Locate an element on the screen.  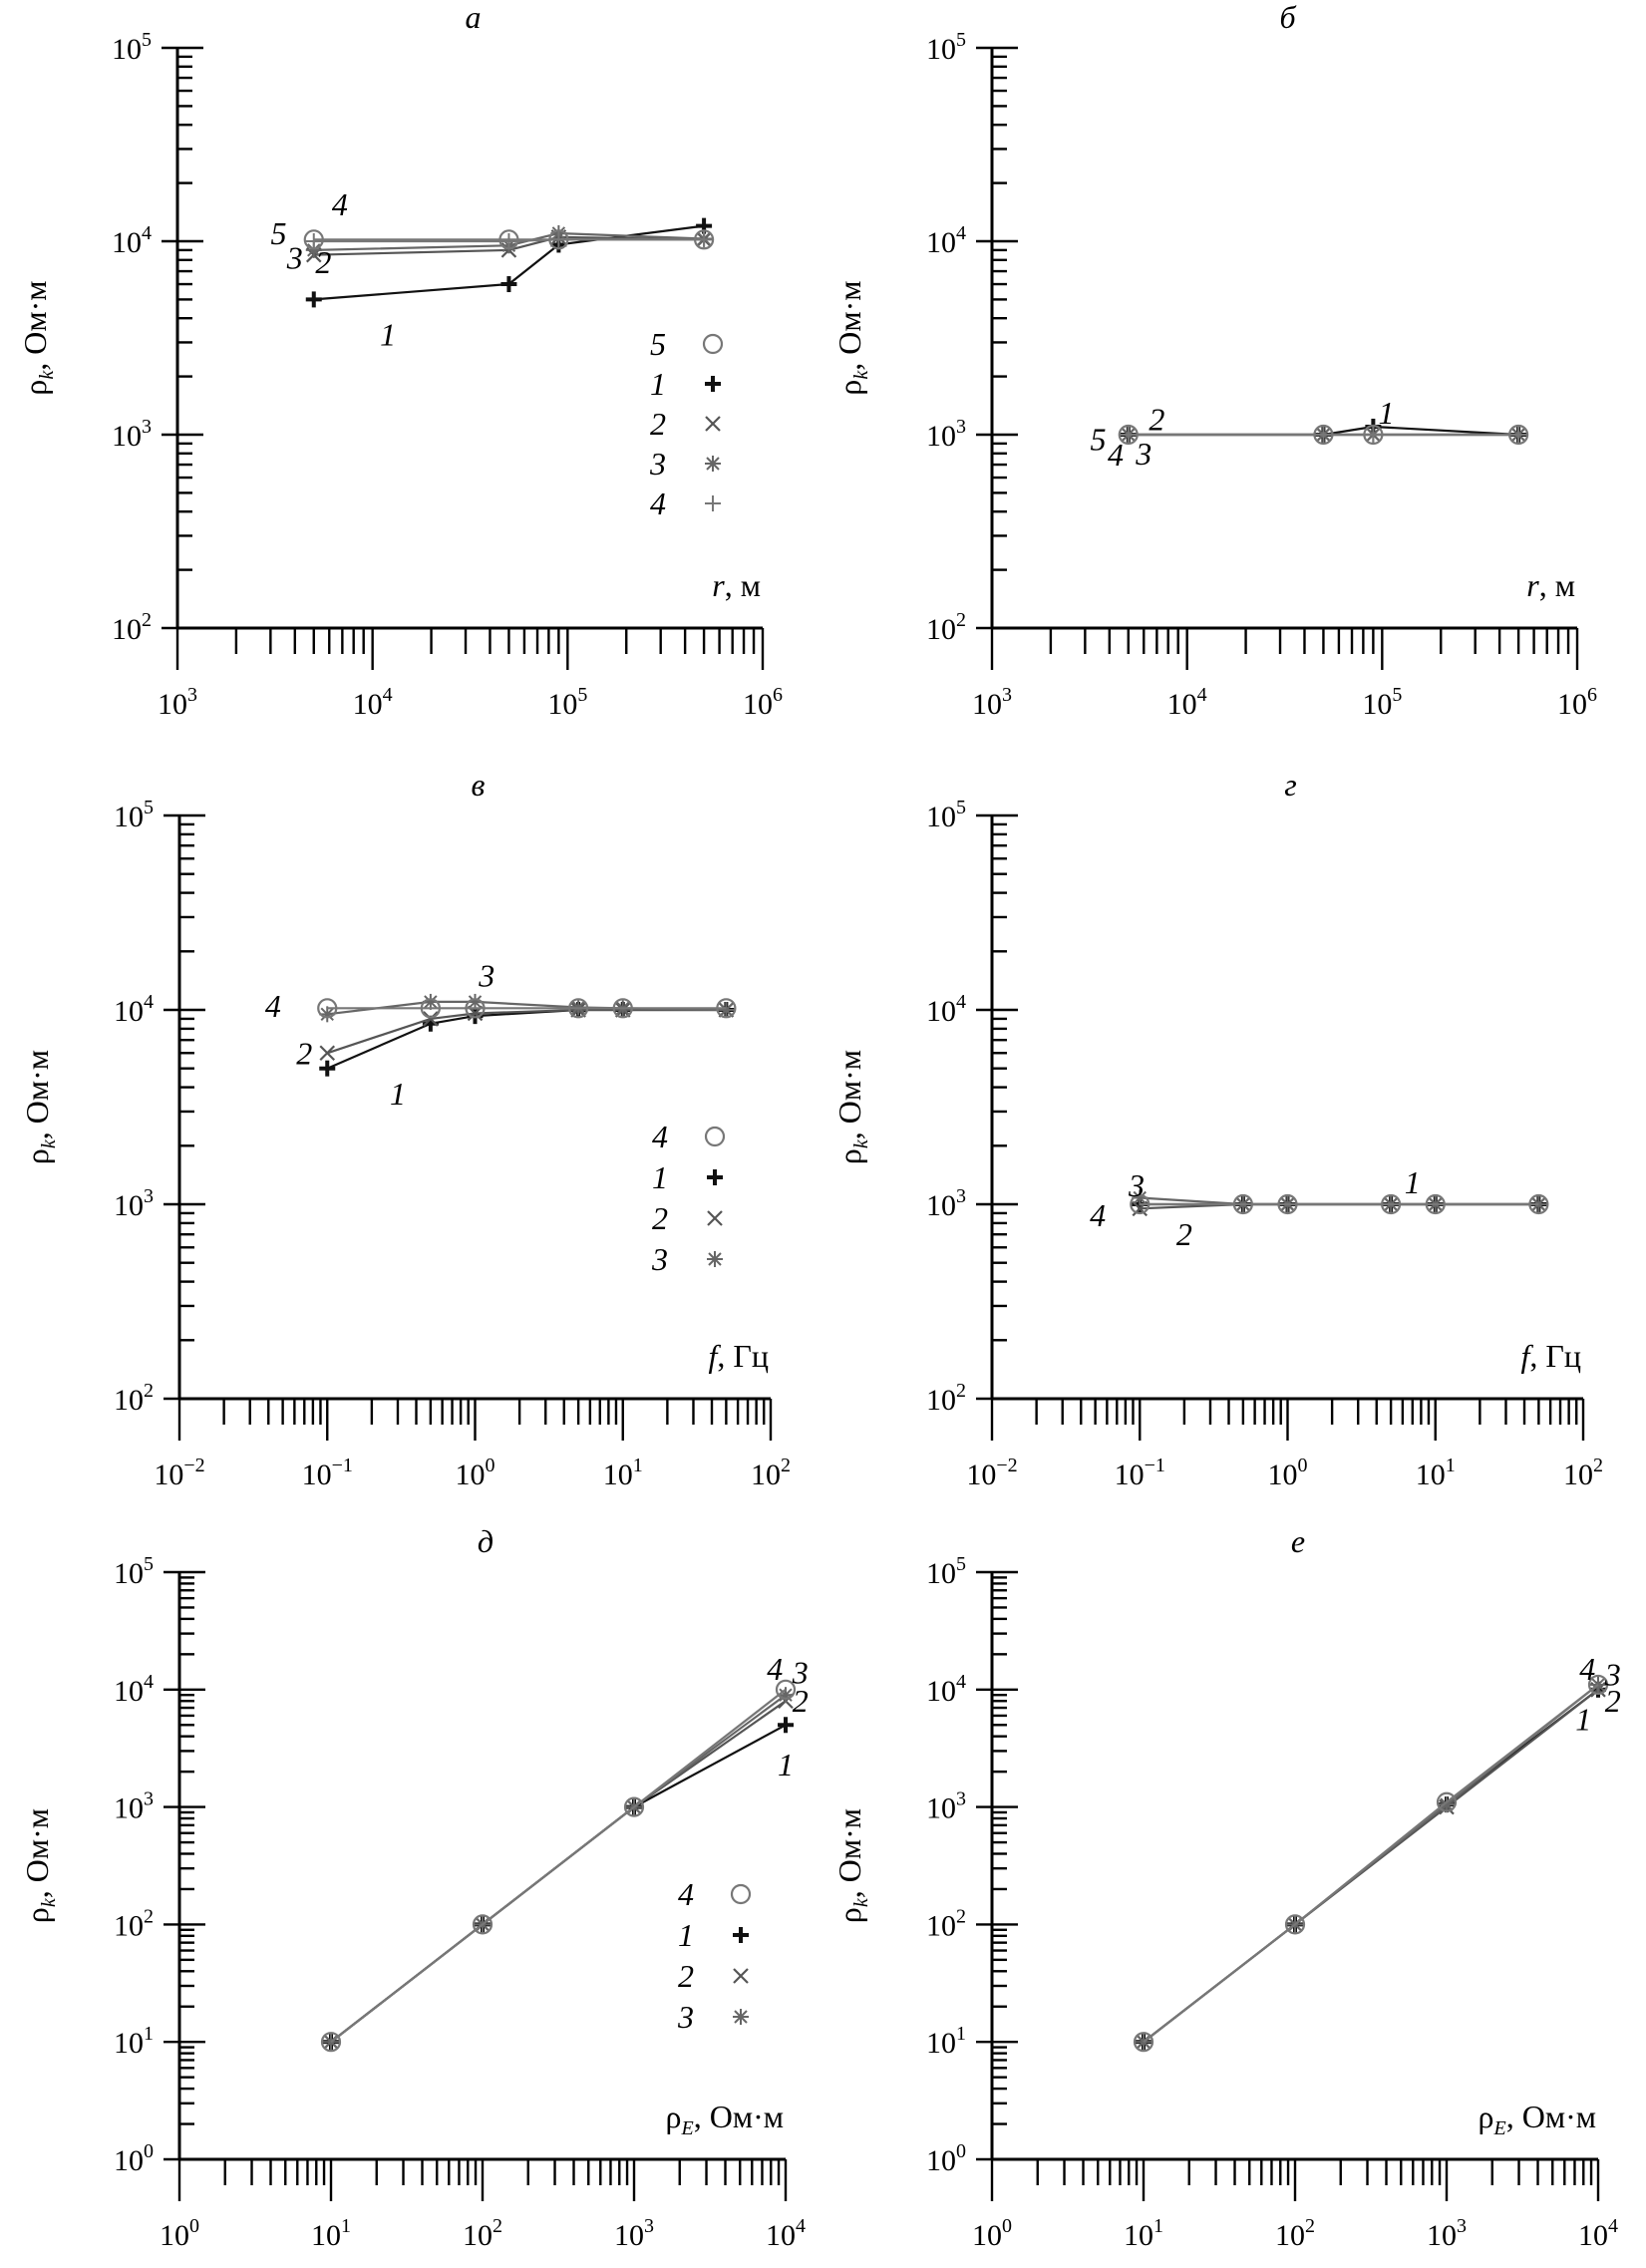
x-axis-title: f, Гц is located at coordinates (738, 1356).